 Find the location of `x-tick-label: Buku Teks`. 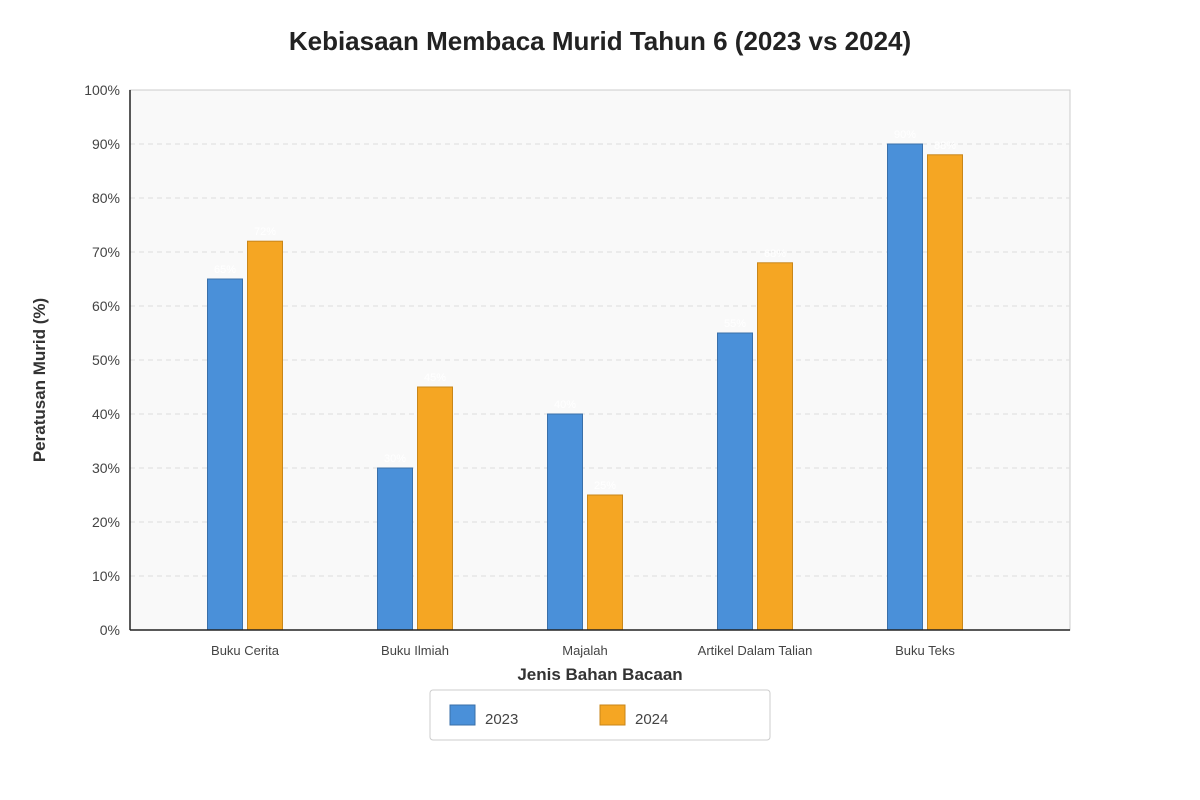

x-tick-label: Buku Teks is located at coordinates (925, 650).